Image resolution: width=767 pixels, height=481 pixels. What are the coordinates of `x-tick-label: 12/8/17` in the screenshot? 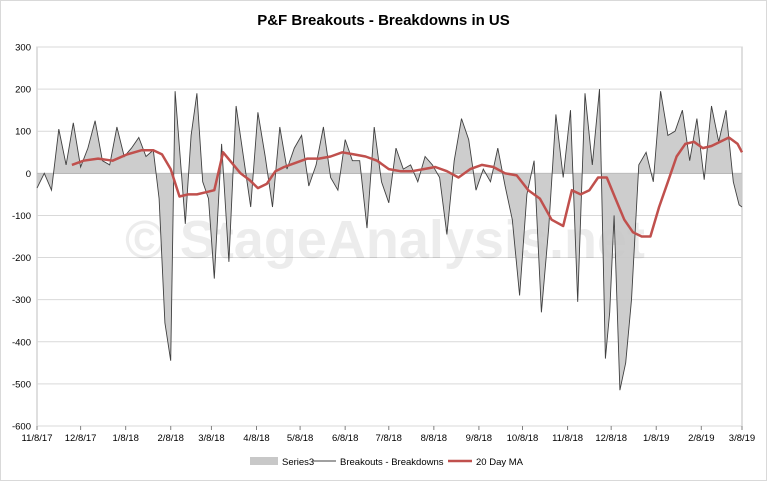 It's located at (81, 438).